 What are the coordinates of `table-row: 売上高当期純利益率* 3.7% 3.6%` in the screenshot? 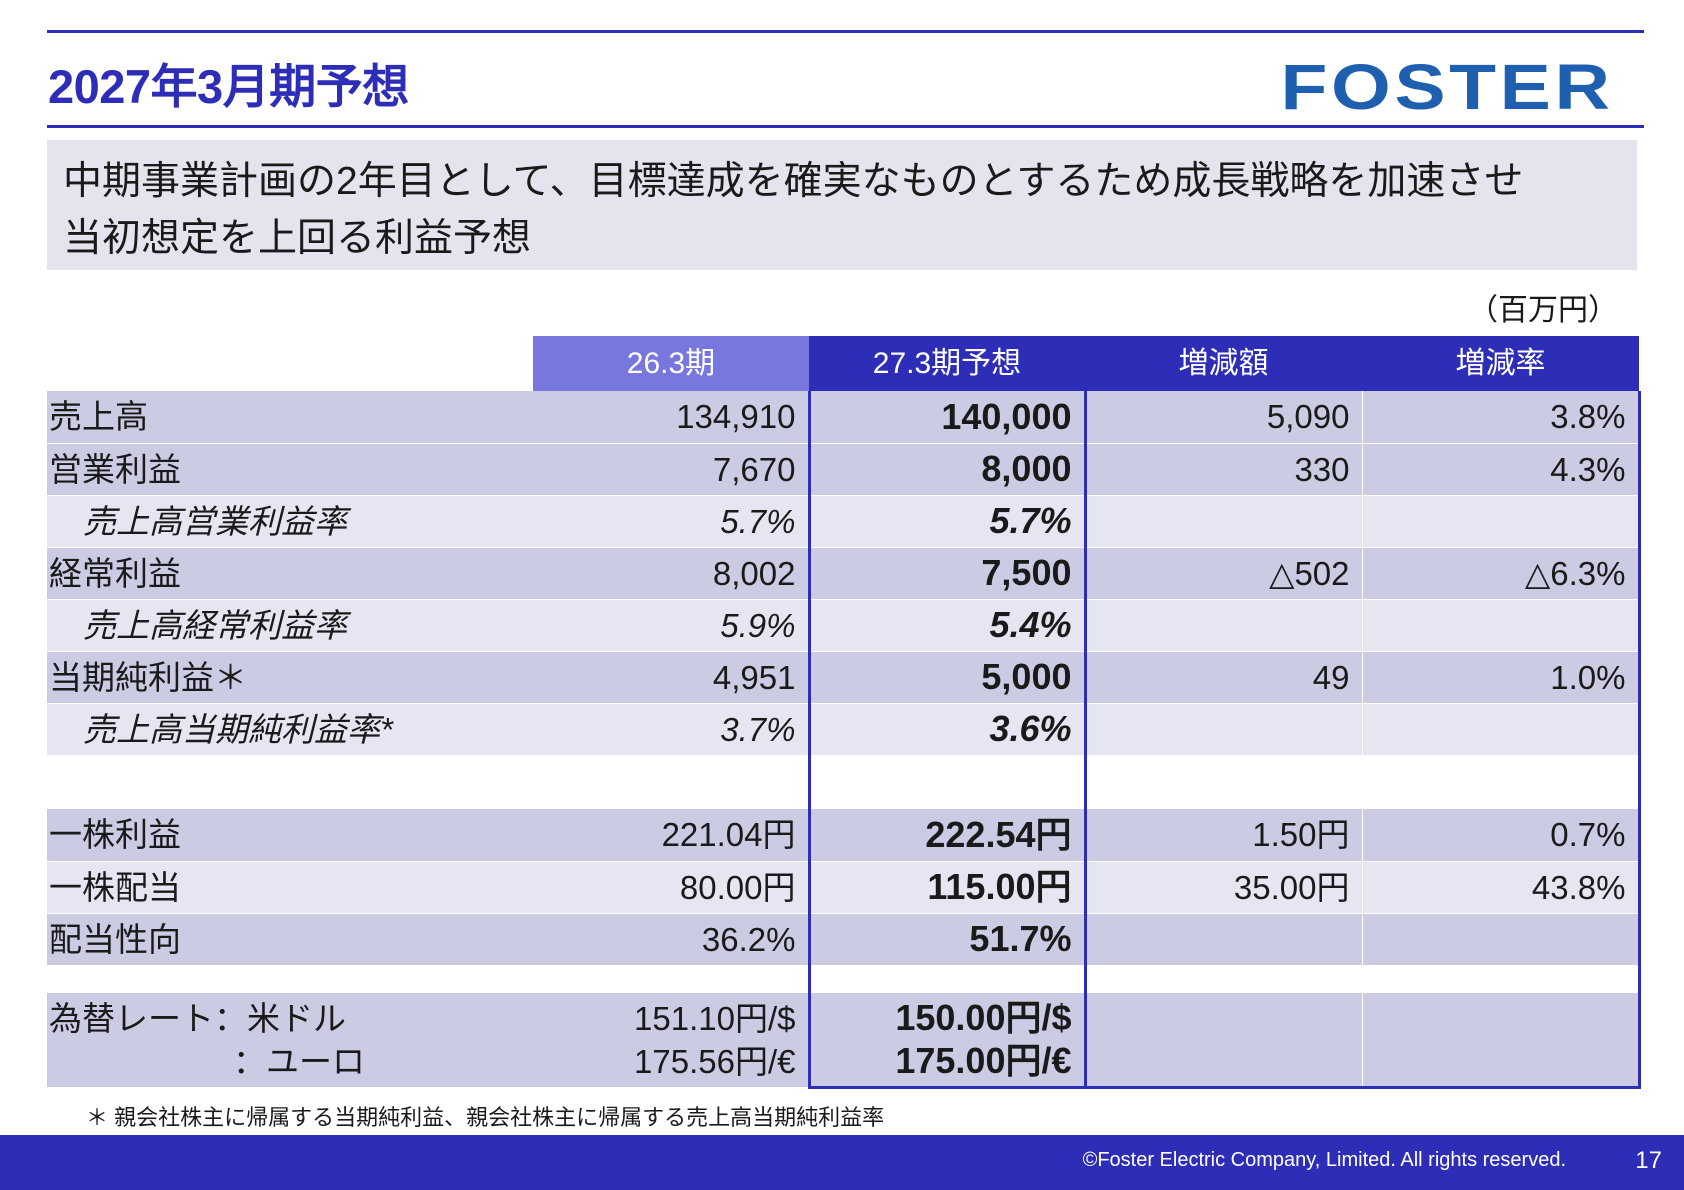 It's located at (844, 729).